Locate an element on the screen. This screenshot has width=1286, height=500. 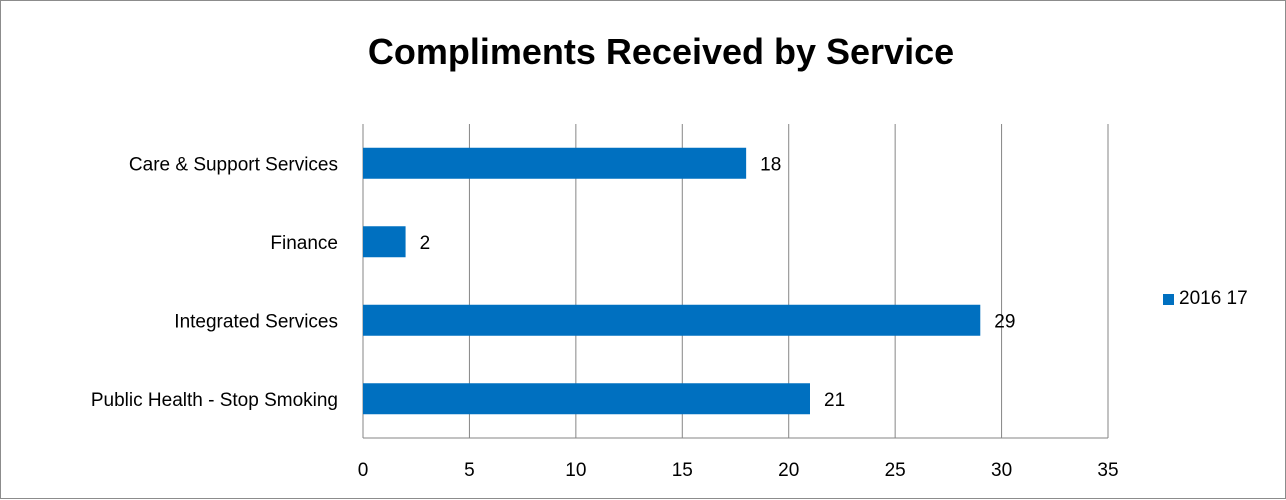
legend: 2016 17 is located at coordinates (1205, 299).